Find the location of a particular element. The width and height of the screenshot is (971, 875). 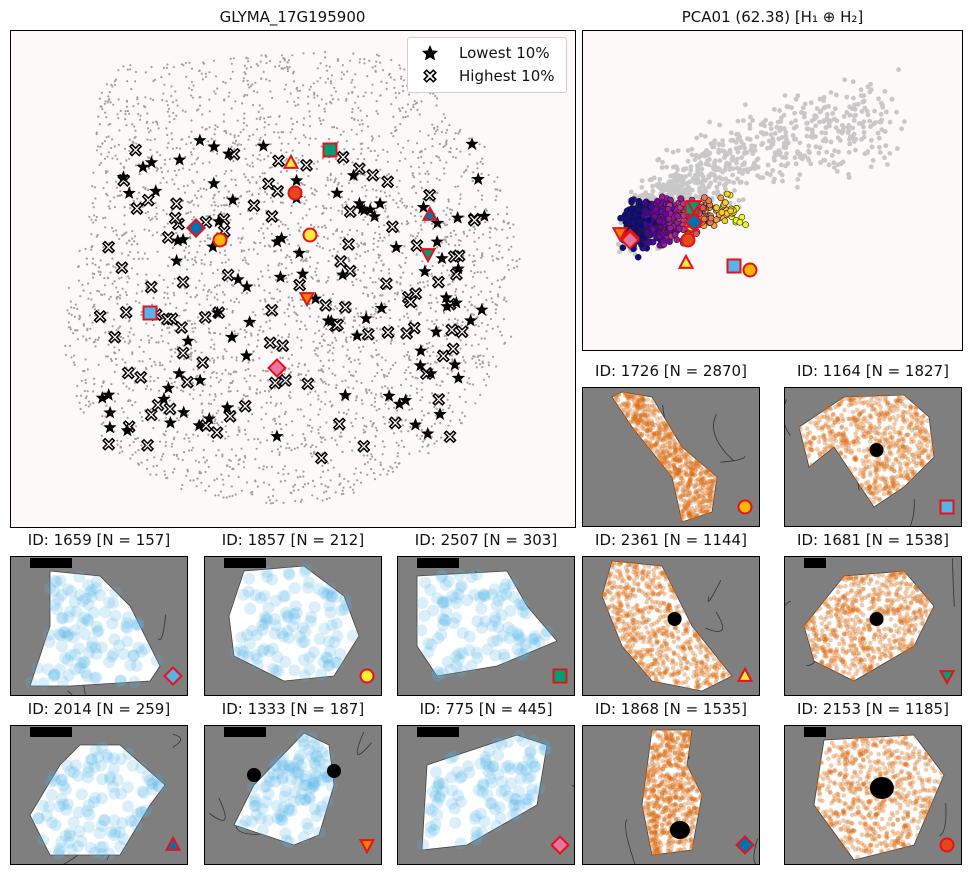

nucleus-panel-title: ID: 1868 [N = 1535] is located at coordinates (671, 709).